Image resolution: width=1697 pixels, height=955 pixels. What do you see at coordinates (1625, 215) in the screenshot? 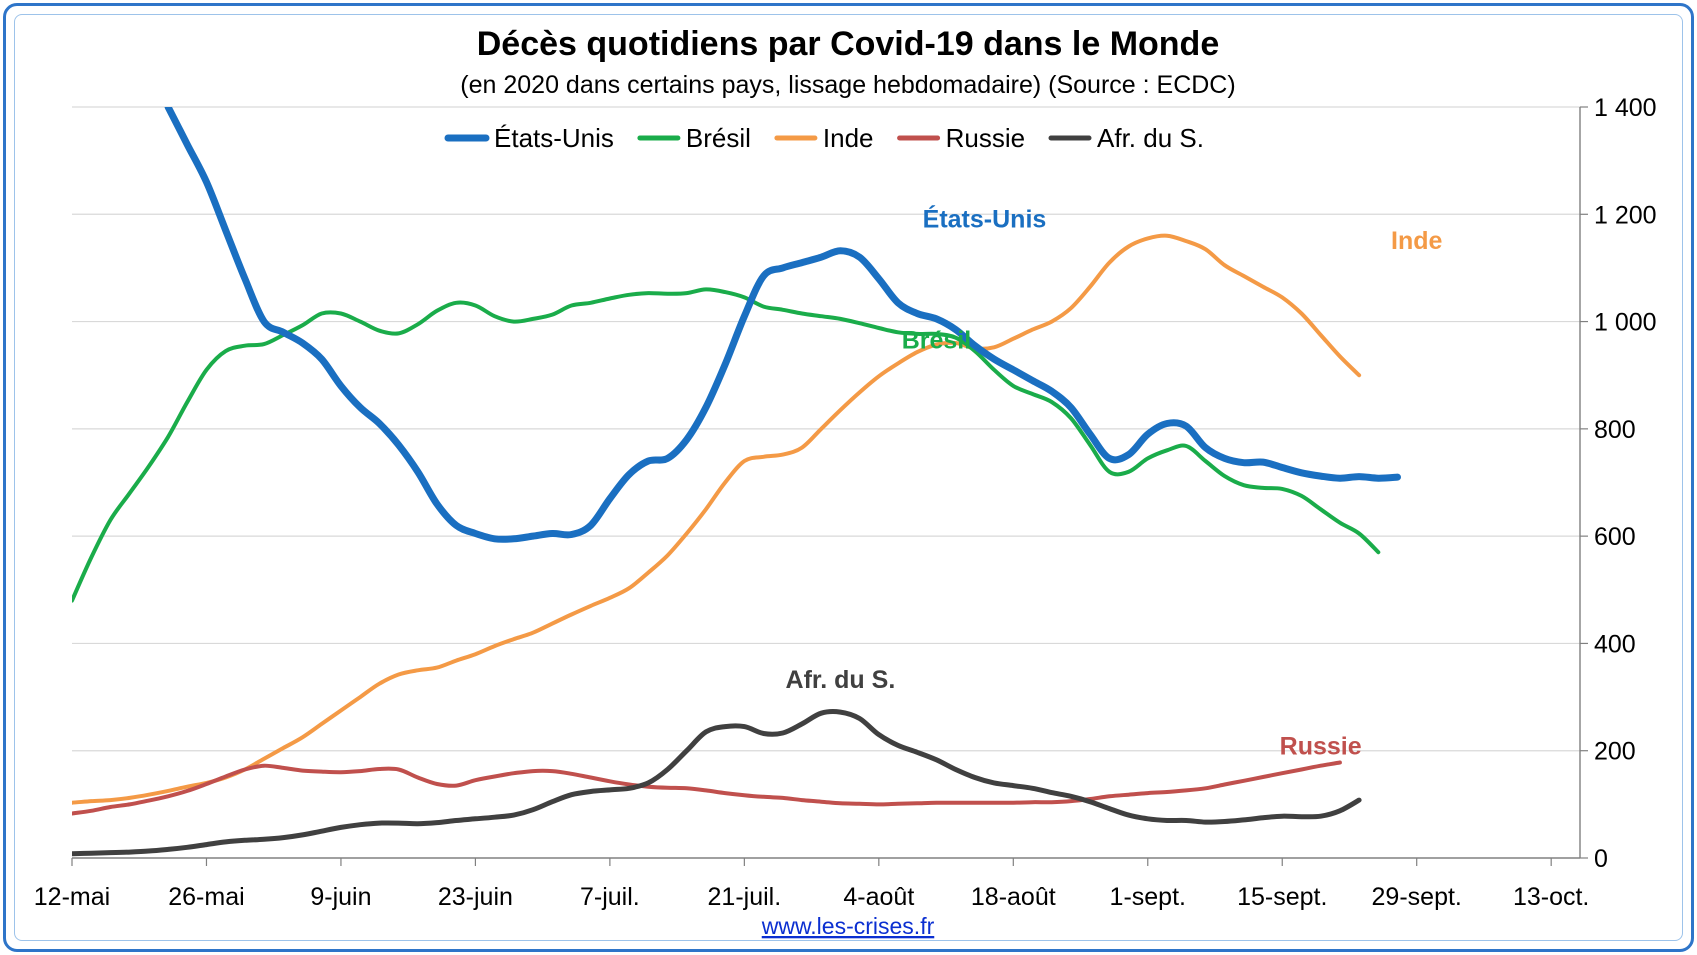
I see `y-tick-label: 1 200` at bounding box center [1625, 215].